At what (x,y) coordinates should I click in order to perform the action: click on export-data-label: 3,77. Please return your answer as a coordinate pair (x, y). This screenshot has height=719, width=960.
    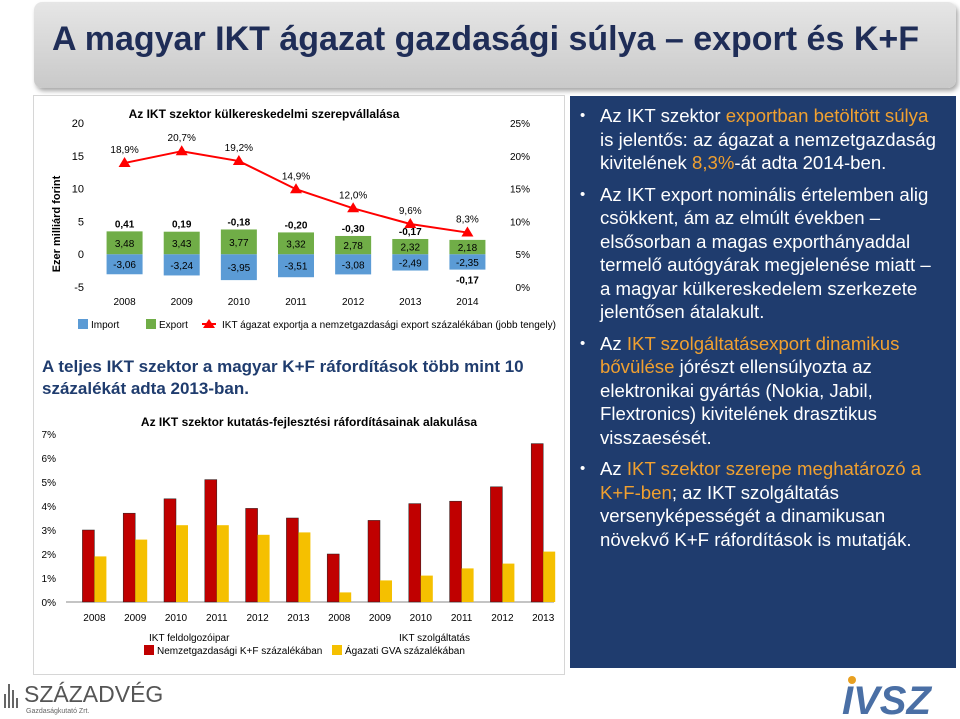
    Looking at the image, I should click on (239, 243).